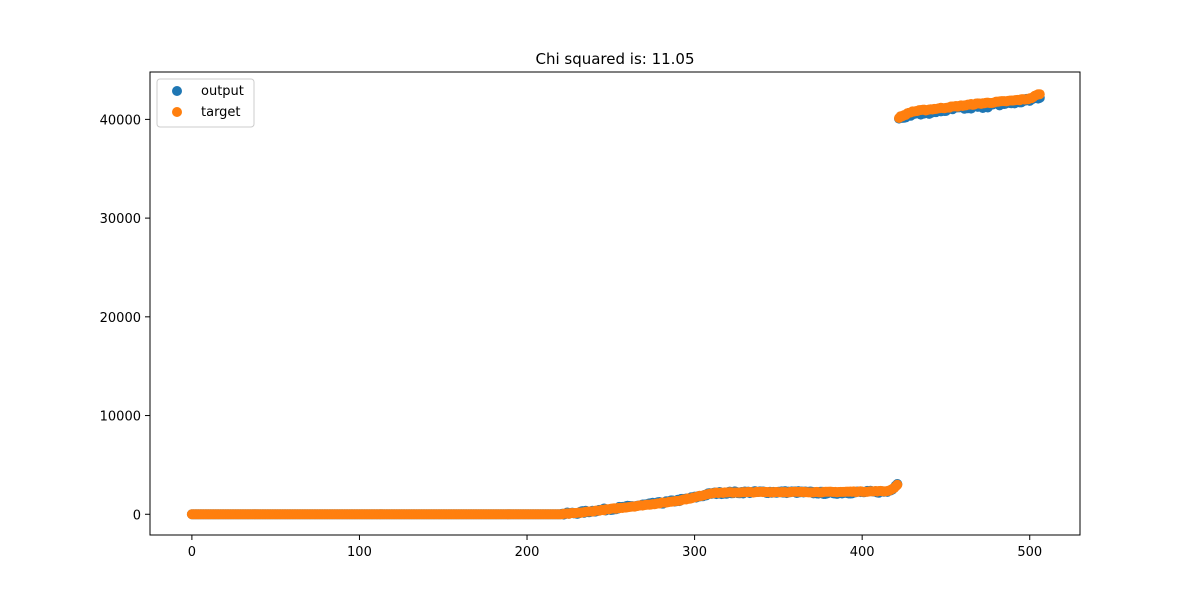 The height and width of the screenshot is (600, 1200). I want to click on x-tick-label: 100, so click(359, 552).